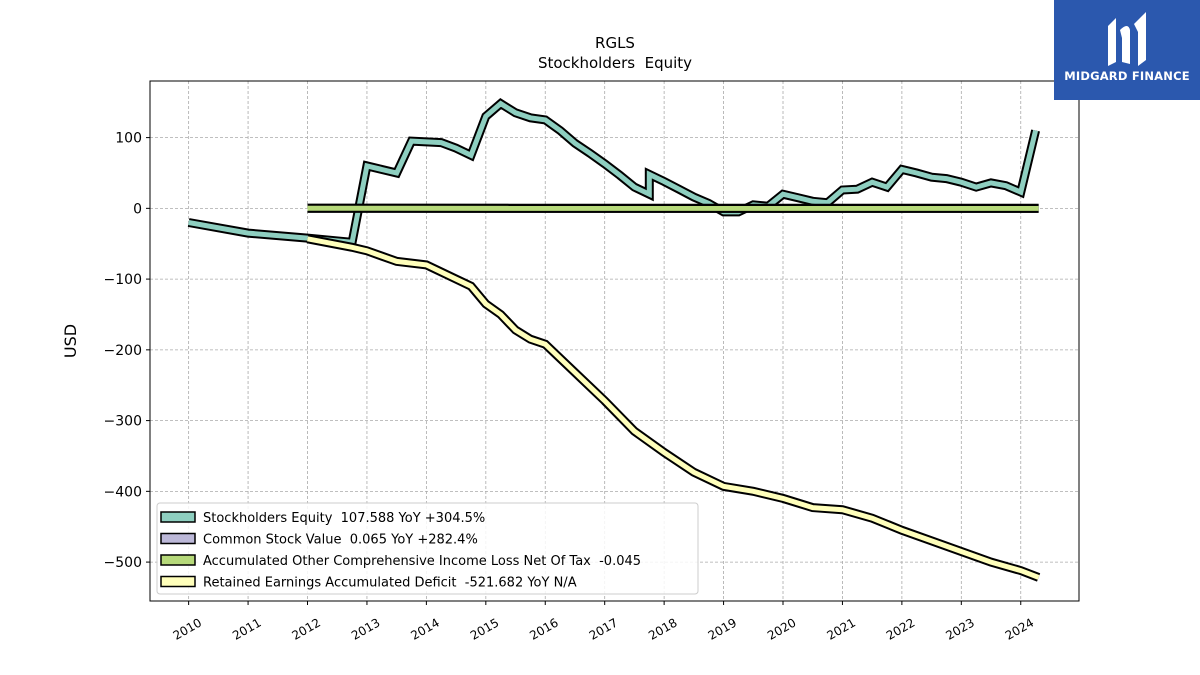 This screenshot has height=675, width=1200. I want to click on brand-mark-icon, so click(1127, 39).